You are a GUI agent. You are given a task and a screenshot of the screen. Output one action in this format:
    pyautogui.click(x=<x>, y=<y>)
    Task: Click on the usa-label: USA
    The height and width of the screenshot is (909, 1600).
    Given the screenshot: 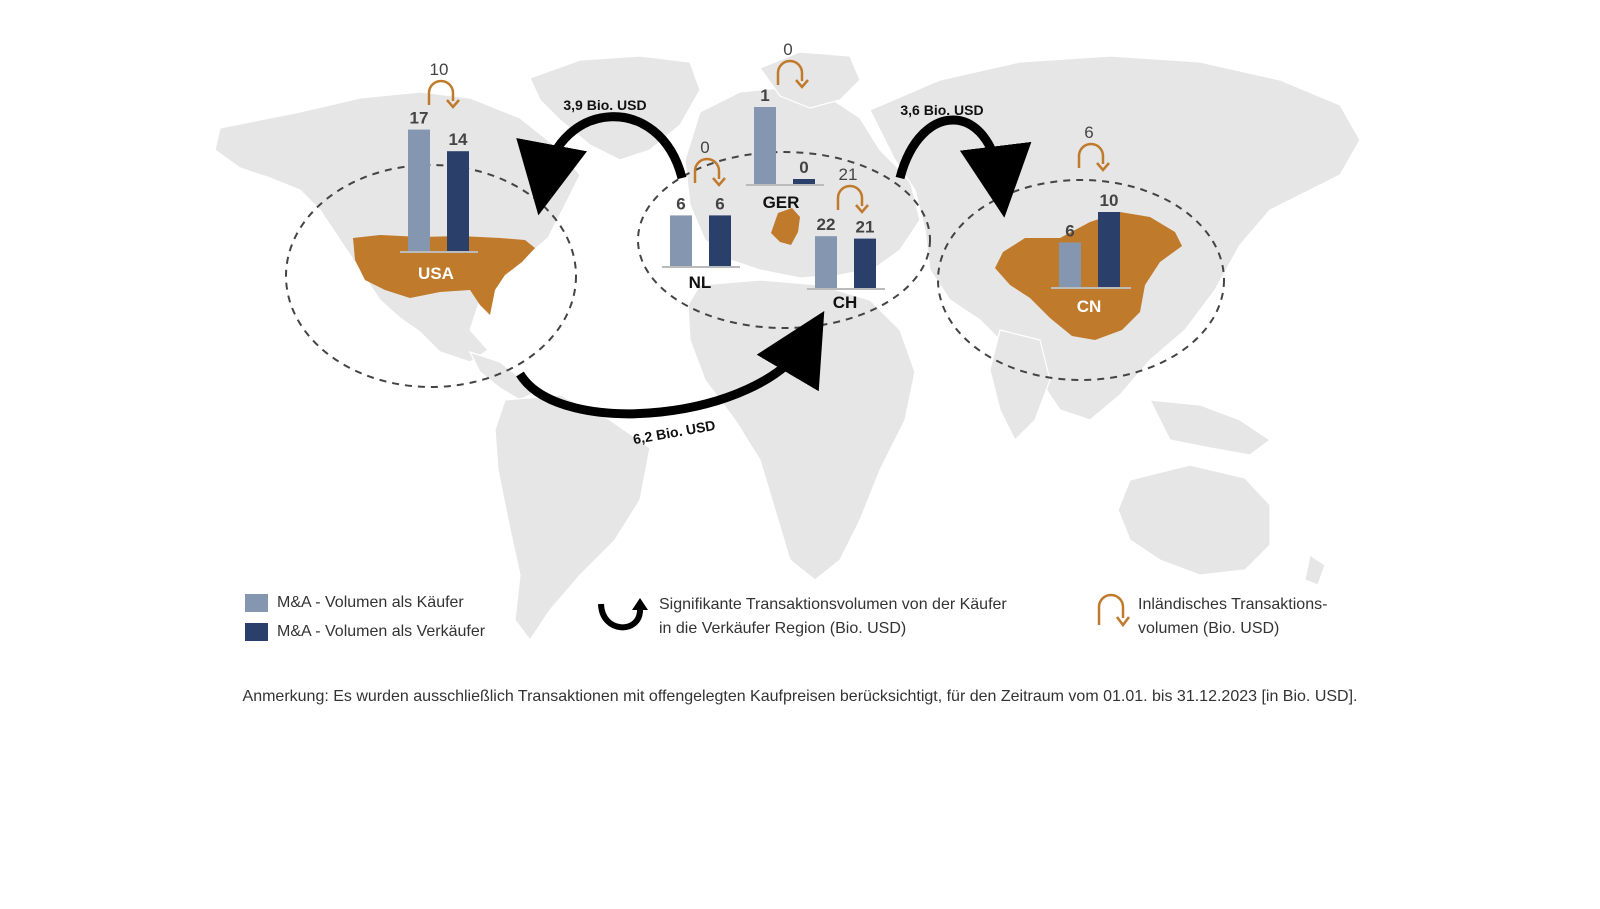 What is the action you would take?
    pyautogui.click(x=436, y=273)
    